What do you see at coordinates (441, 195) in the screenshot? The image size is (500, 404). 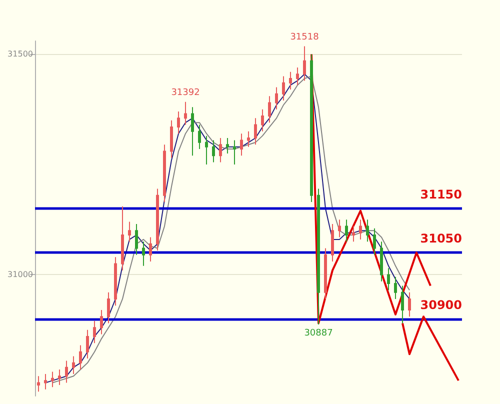 I see `ref-line-label: 31150` at bounding box center [441, 195].